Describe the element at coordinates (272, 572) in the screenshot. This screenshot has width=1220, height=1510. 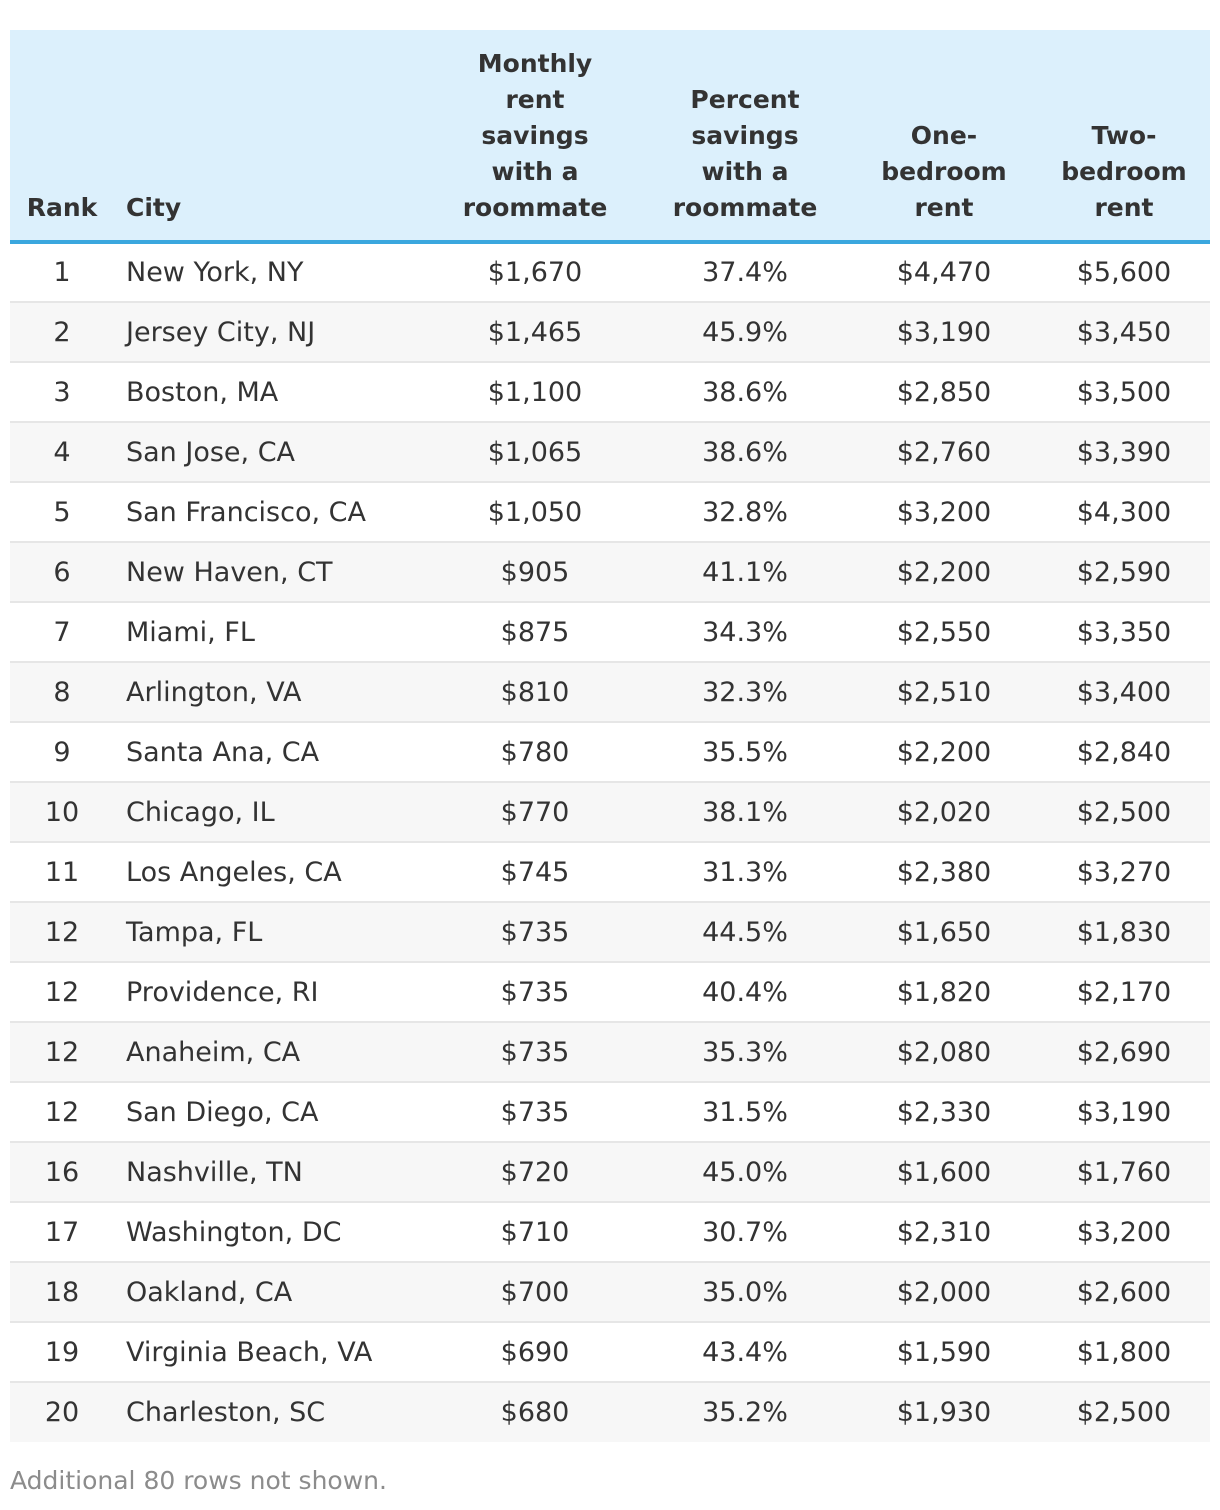
I see `cell-city: New Haven, CT` at that location.